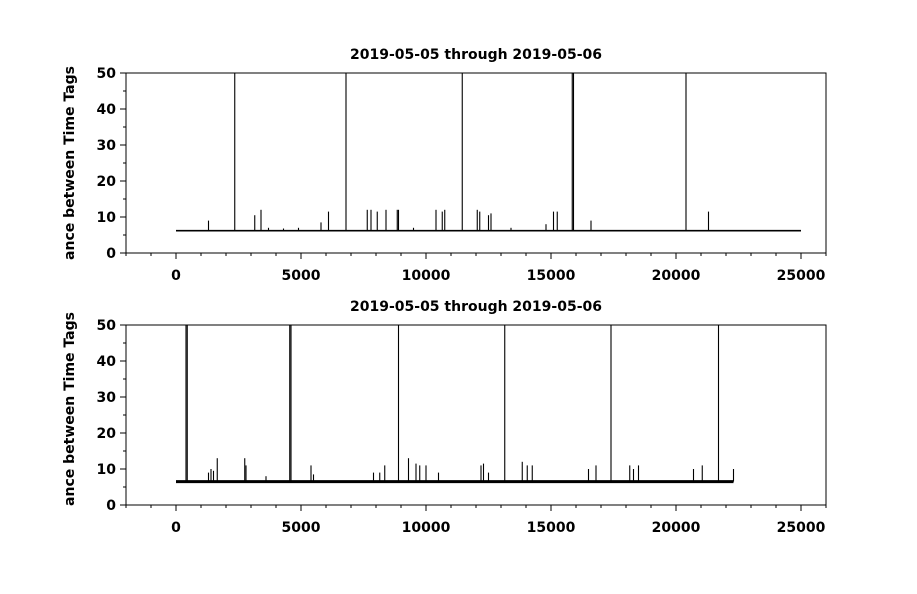 The width and height of the screenshot is (917, 594). What do you see at coordinates (107, 398) in the screenshot?
I see `chart-bottom-ytick-label: 30` at bounding box center [107, 398].